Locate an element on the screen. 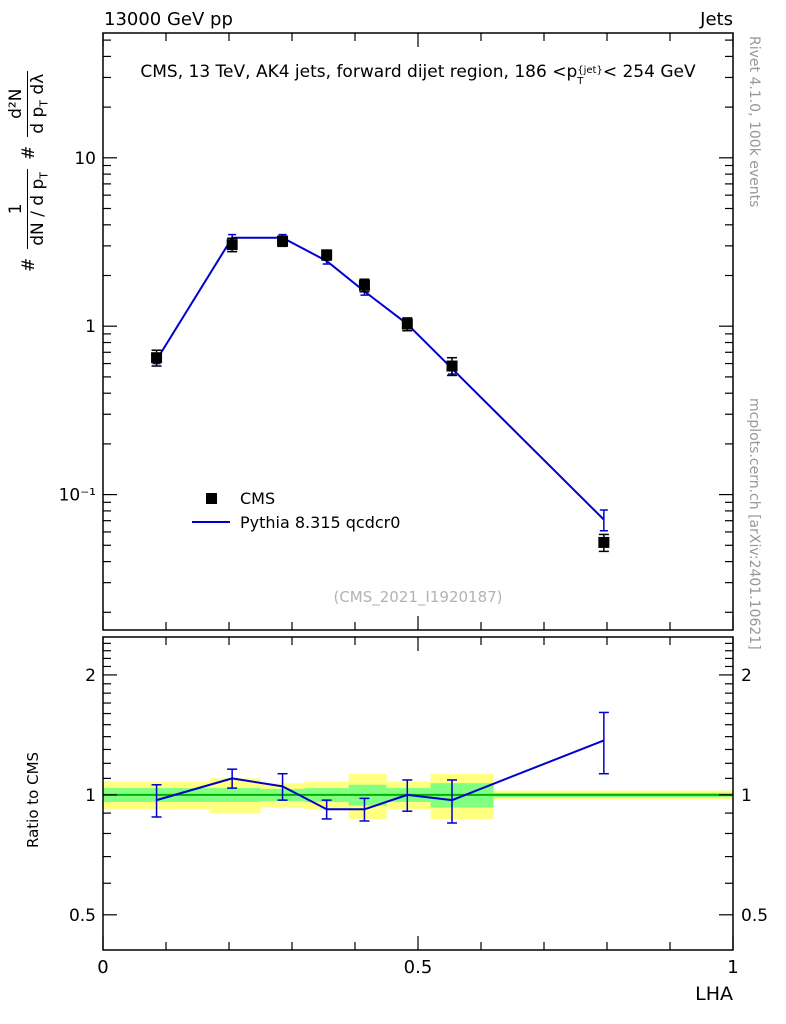  ratio-y-tick-label-left: 2 is located at coordinates (90, 676).